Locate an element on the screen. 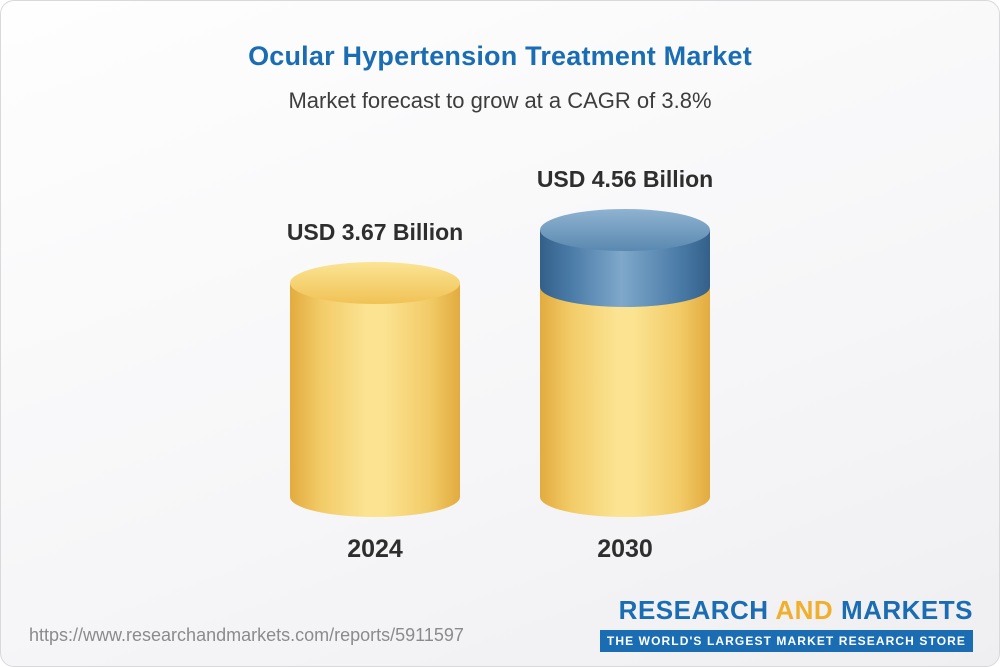 The width and height of the screenshot is (1000, 667). bar-2030-cylinder is located at coordinates (625, 363).